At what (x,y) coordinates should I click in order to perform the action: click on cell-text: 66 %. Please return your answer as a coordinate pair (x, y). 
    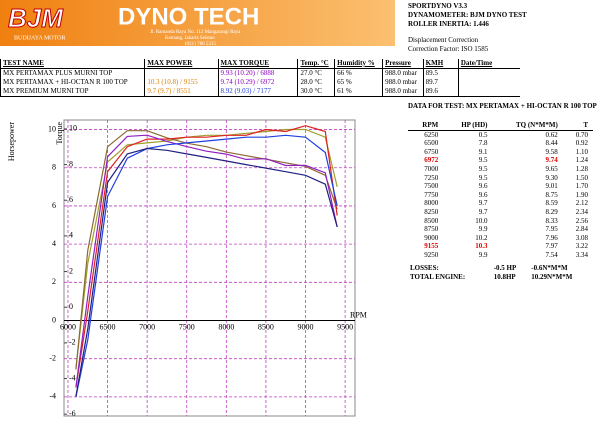
    Looking at the image, I should click on (344, 73).